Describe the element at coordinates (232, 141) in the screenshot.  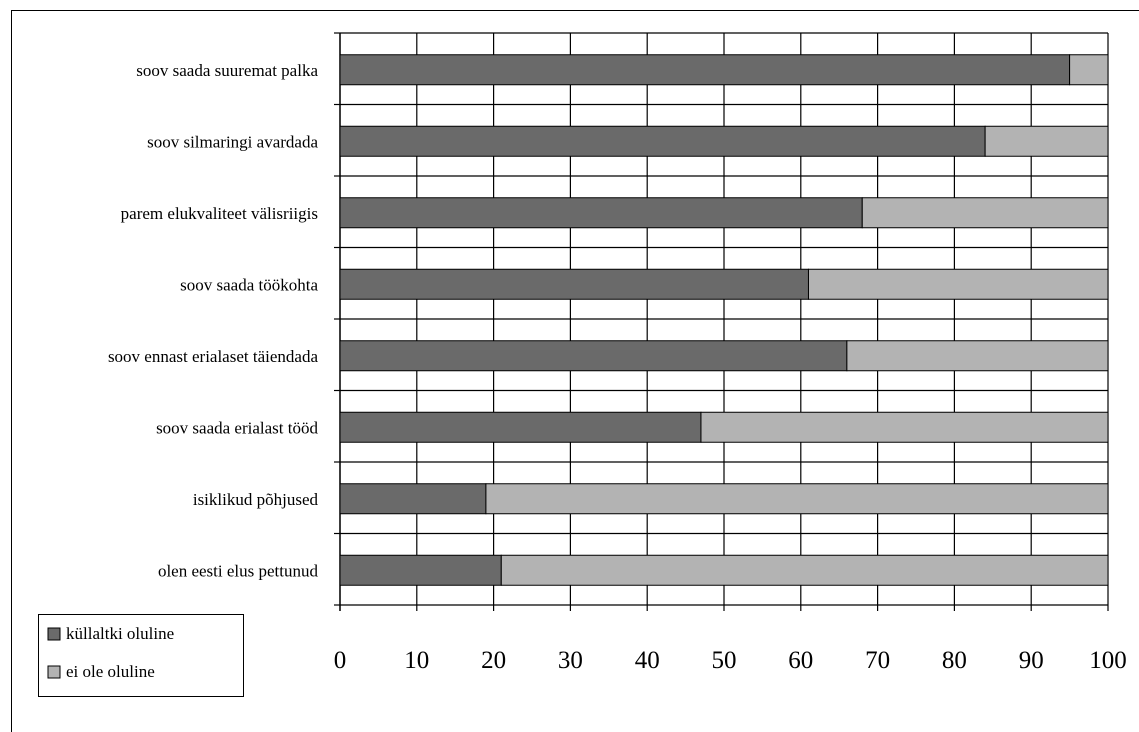
I see `category-label: soov silmaringi avardada` at that location.